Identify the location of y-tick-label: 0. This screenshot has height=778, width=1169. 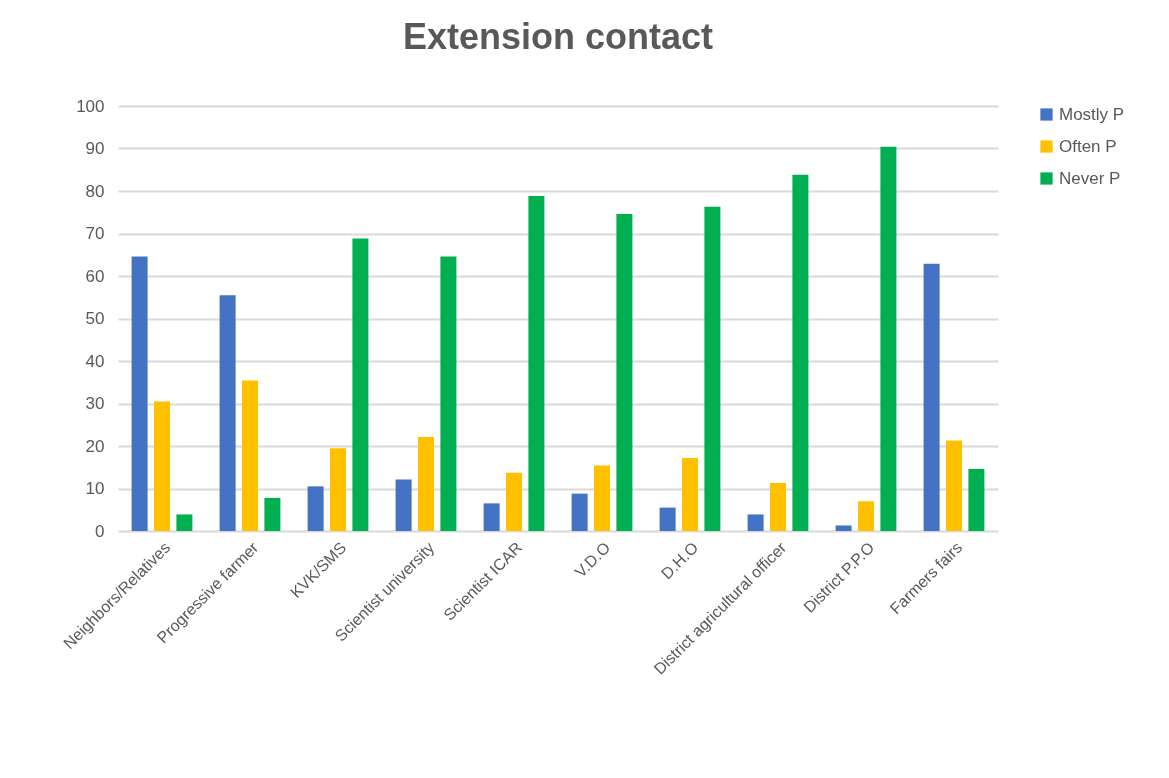
(100, 531).